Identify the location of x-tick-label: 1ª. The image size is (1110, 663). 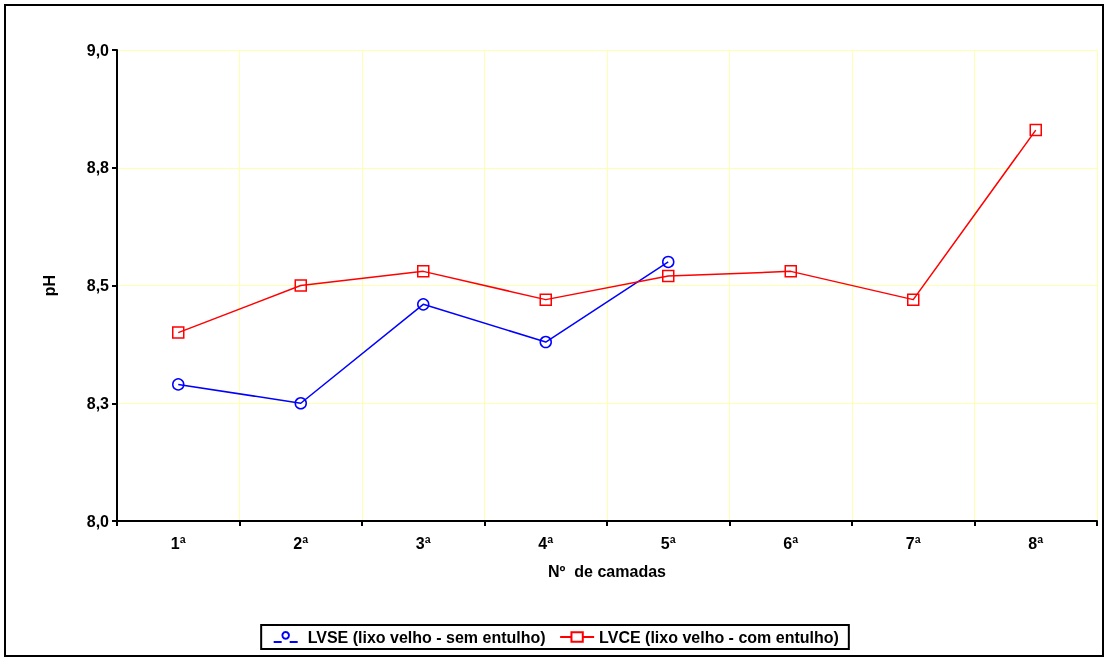
(178, 543).